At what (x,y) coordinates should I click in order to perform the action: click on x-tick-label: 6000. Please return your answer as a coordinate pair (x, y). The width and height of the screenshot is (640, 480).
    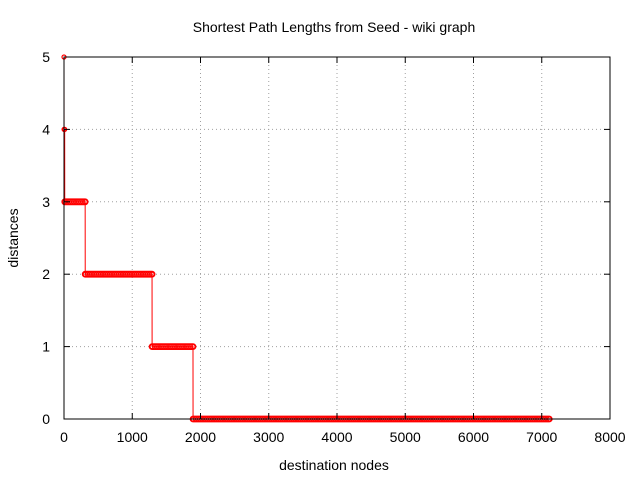
    Looking at the image, I should click on (473, 437).